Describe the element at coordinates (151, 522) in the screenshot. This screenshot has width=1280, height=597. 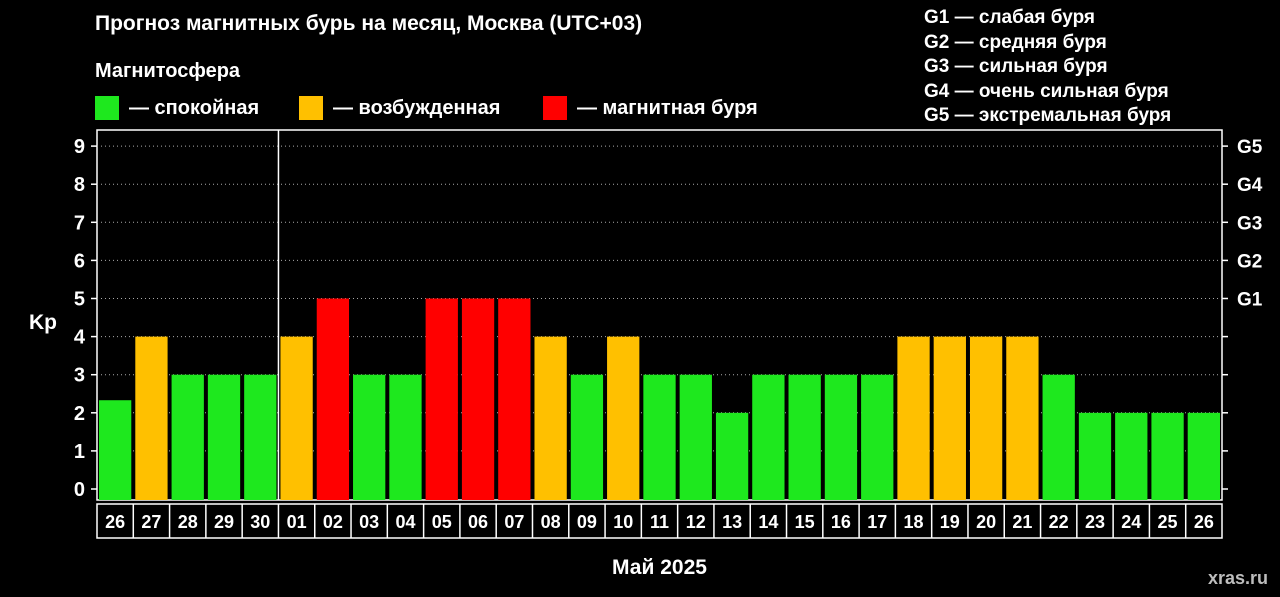
I see `x-tick-label: 27` at that location.